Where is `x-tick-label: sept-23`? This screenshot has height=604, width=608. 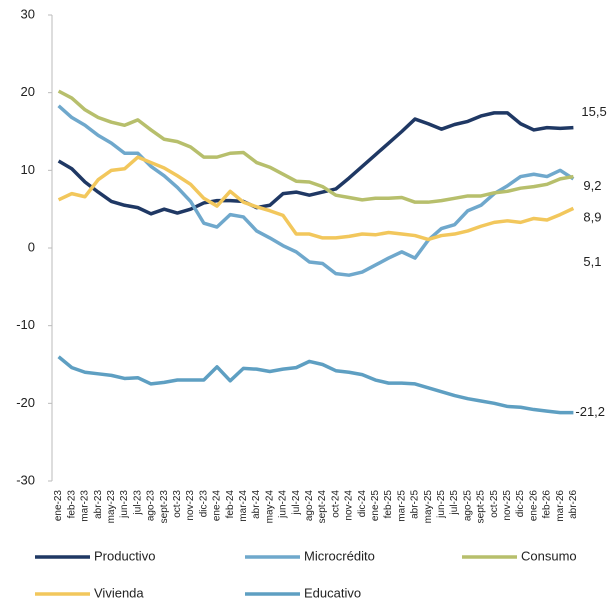
x-tick-label: sept-23 is located at coordinates (164, 507).